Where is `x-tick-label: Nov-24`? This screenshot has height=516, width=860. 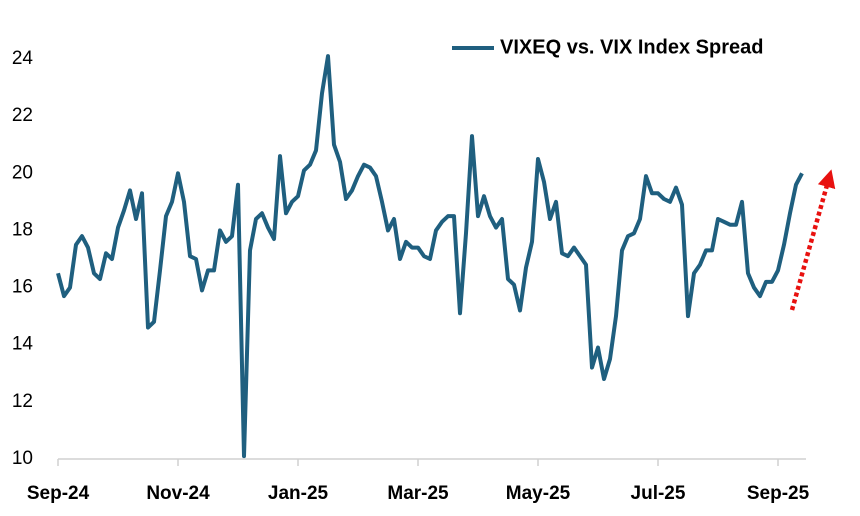 x-tick-label: Nov-24 is located at coordinates (178, 493).